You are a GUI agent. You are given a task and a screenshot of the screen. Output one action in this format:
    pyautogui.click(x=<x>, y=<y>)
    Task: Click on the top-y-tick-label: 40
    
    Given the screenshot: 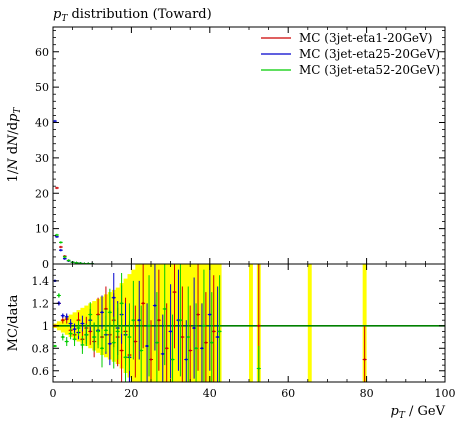 What is the action you would take?
    pyautogui.click(x=42, y=123)
    